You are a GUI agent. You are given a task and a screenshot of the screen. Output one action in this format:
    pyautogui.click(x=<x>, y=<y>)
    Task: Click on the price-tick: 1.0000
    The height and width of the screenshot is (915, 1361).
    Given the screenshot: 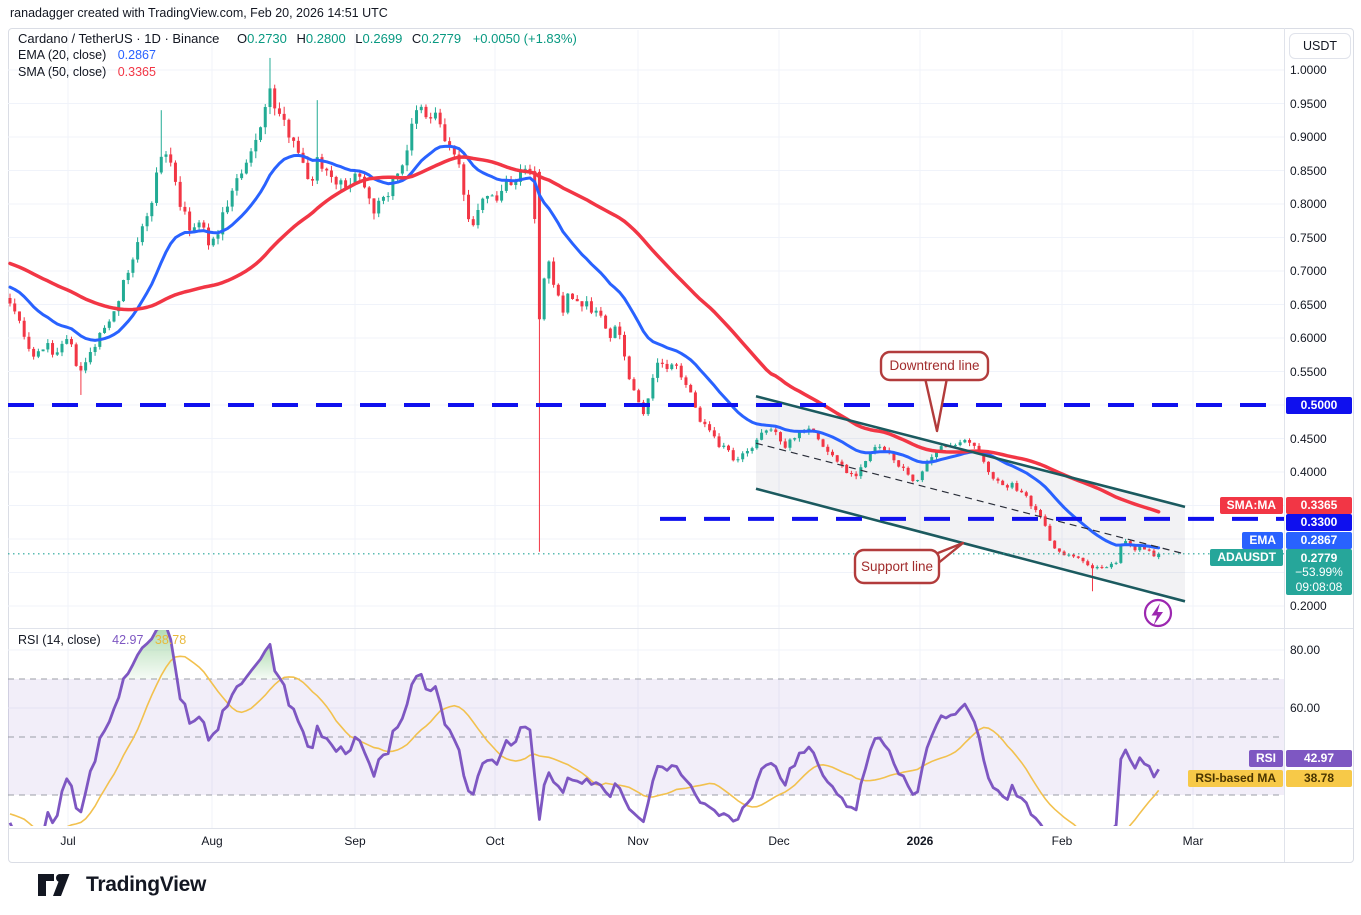 What is the action you would take?
    pyautogui.click(x=1308, y=70)
    